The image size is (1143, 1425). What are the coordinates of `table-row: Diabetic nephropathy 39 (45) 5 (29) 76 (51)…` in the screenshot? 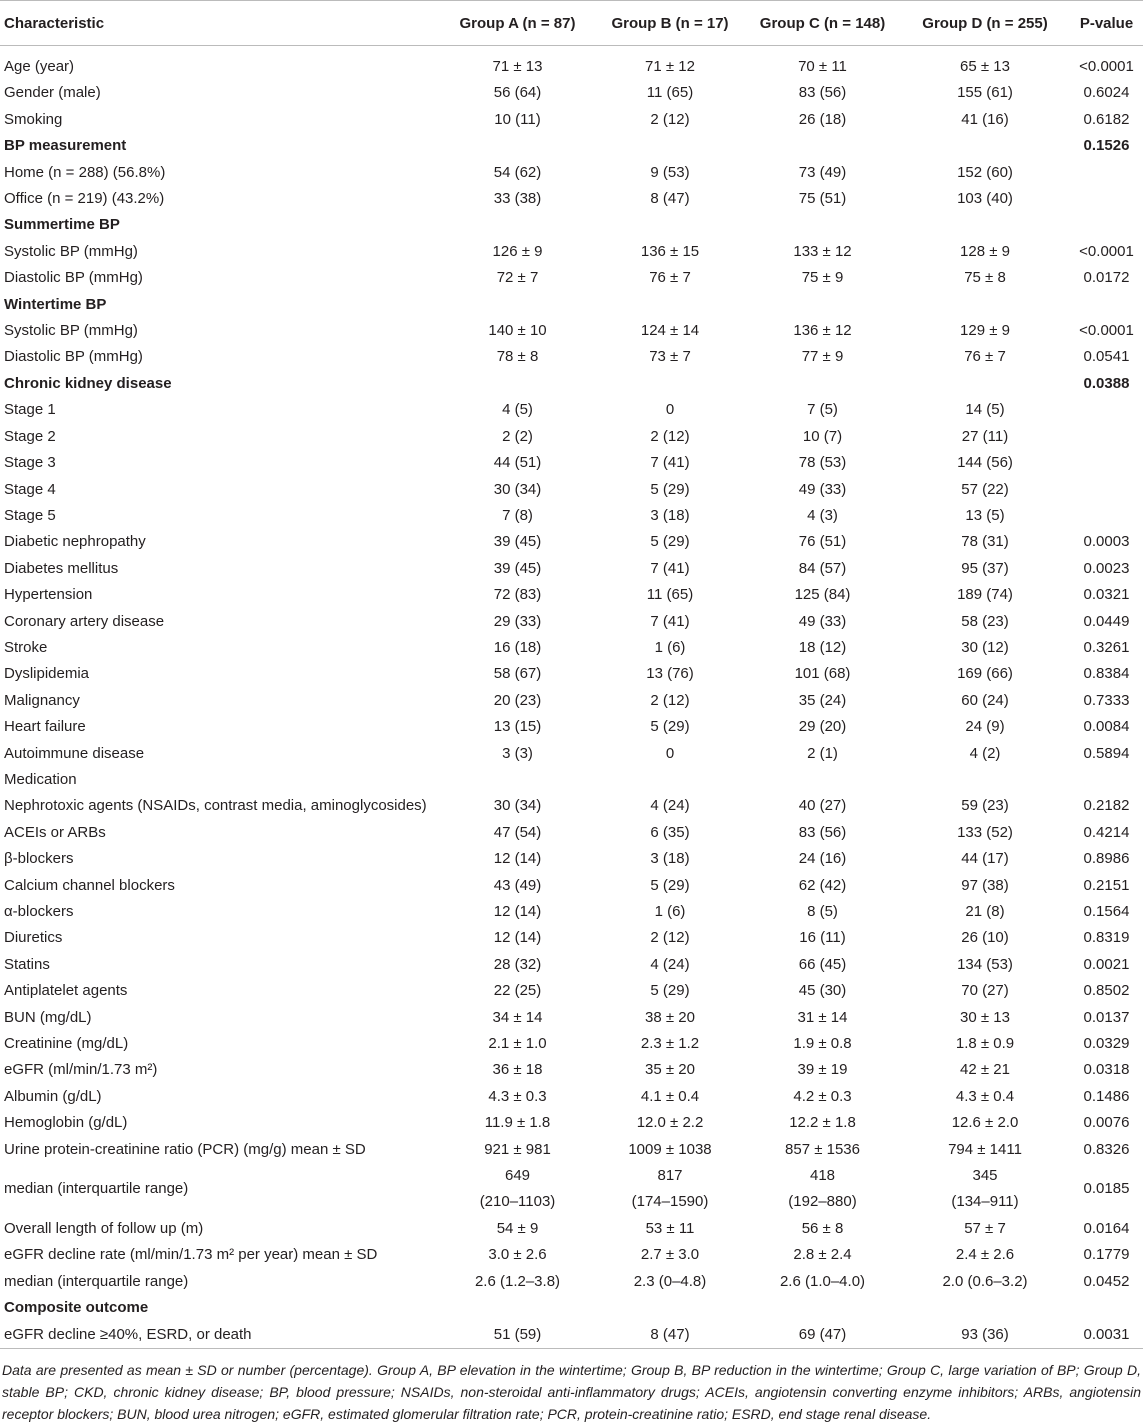 It's located at (571, 542).